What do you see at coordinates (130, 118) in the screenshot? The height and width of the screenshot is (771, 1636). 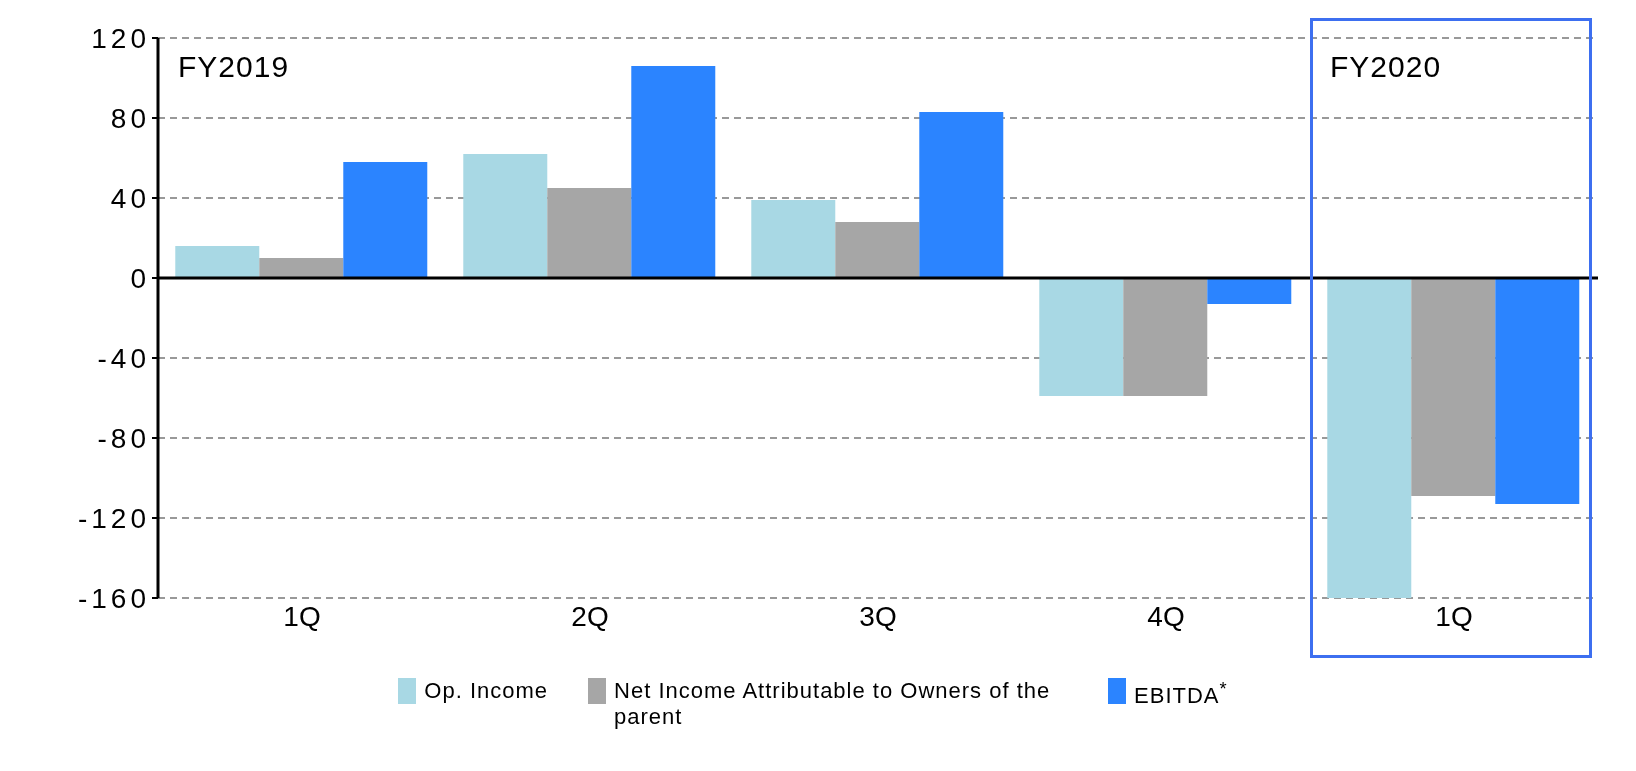 I see `y-tick-label: 80` at bounding box center [130, 118].